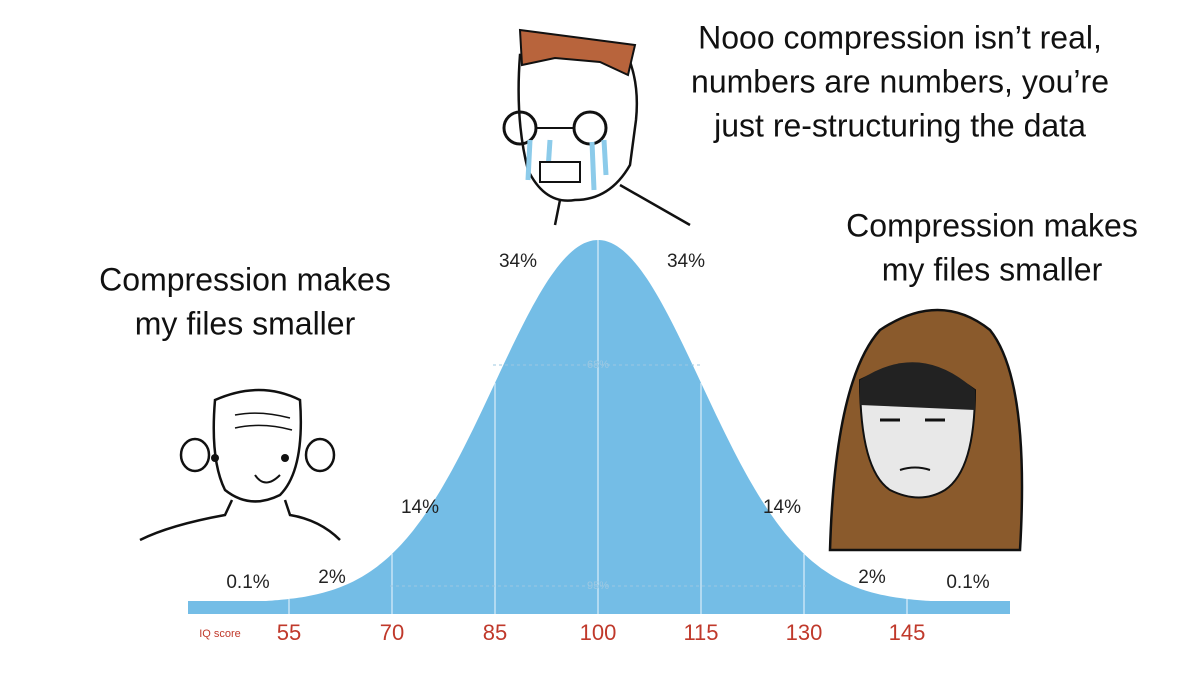 The image size is (1200, 675). What do you see at coordinates (289, 632) in the screenshot?
I see `tick-label: 55` at bounding box center [289, 632].